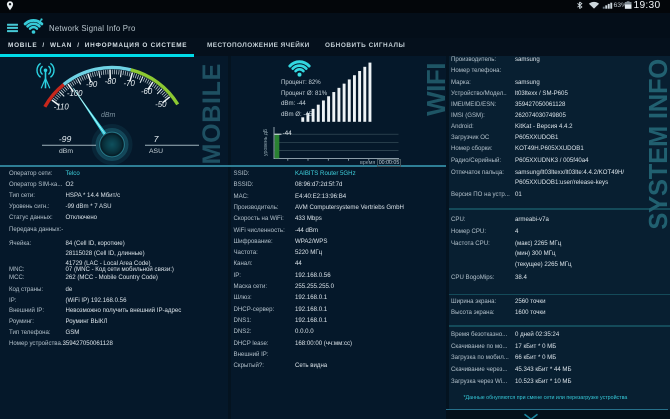 This screenshot has height=419, width=670. I want to click on svg-text: -110, so click(62, 106).